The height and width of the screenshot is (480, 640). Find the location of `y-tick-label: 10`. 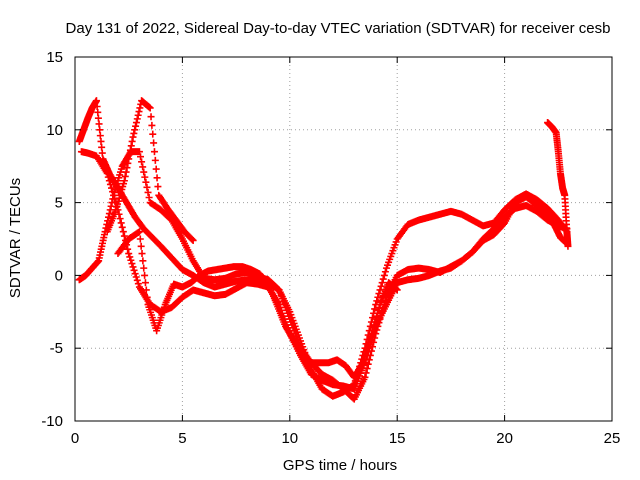

y-tick-label: 10 is located at coordinates (54, 130).